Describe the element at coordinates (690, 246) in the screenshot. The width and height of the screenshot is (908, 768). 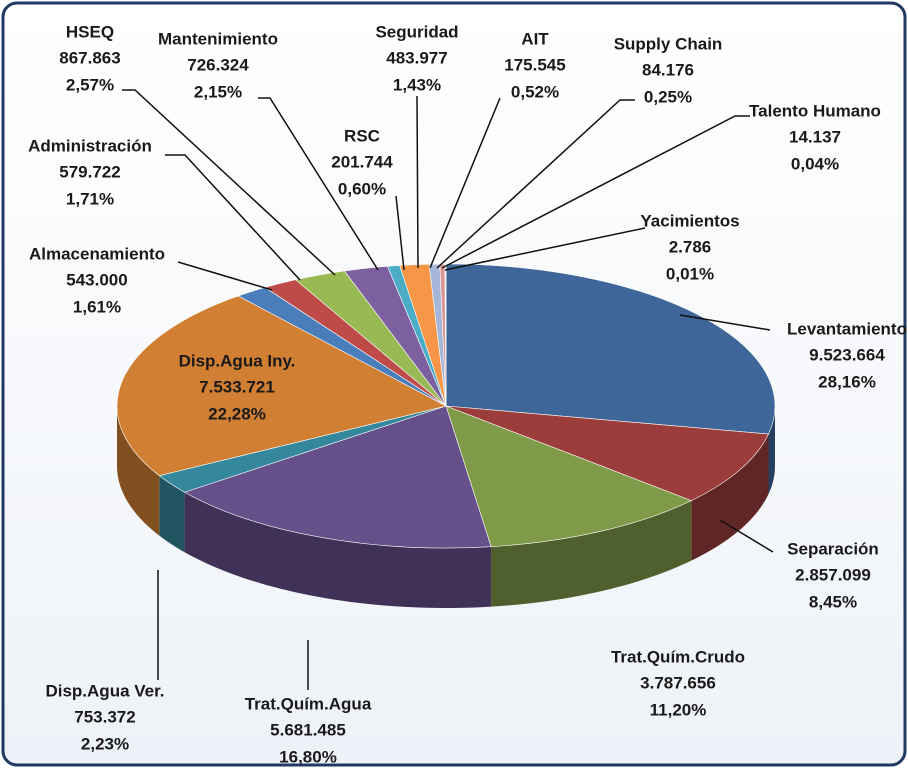
I see `value-label: 2.786` at that location.